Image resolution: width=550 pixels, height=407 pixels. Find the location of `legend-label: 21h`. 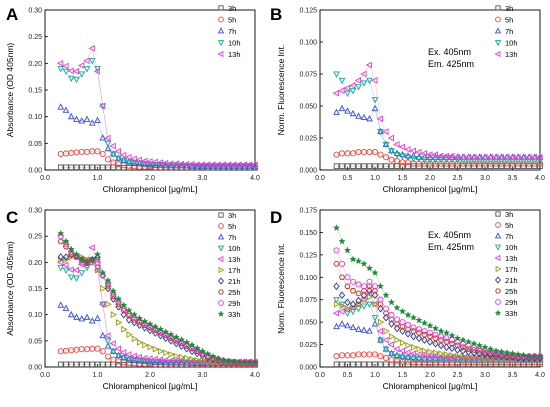

legend-label: 21h is located at coordinates (511, 280).